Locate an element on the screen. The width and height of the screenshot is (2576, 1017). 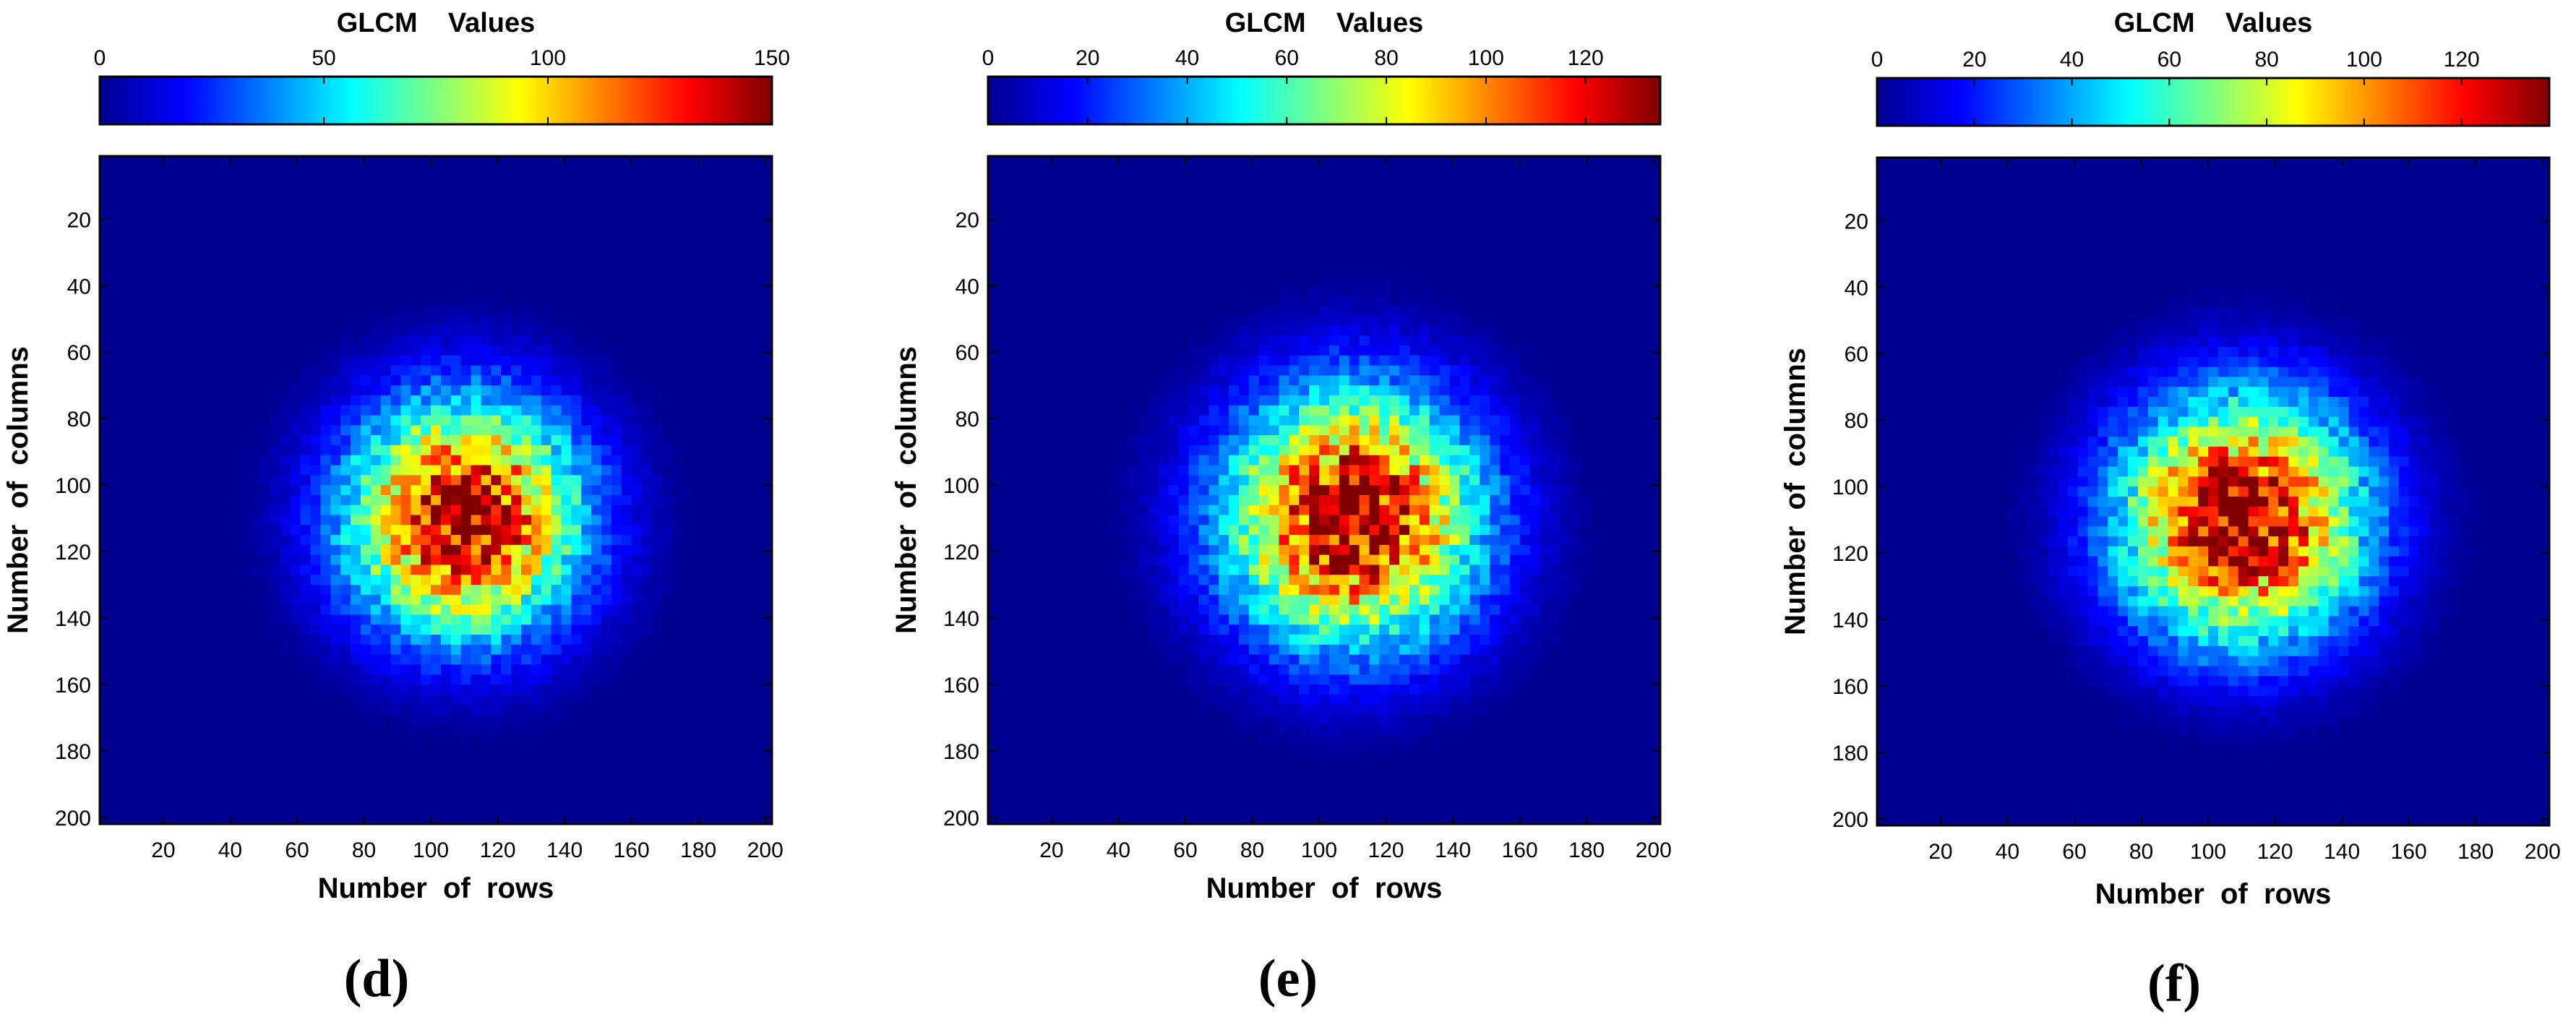
colorbar-tick-label: 0 is located at coordinates (989, 58).